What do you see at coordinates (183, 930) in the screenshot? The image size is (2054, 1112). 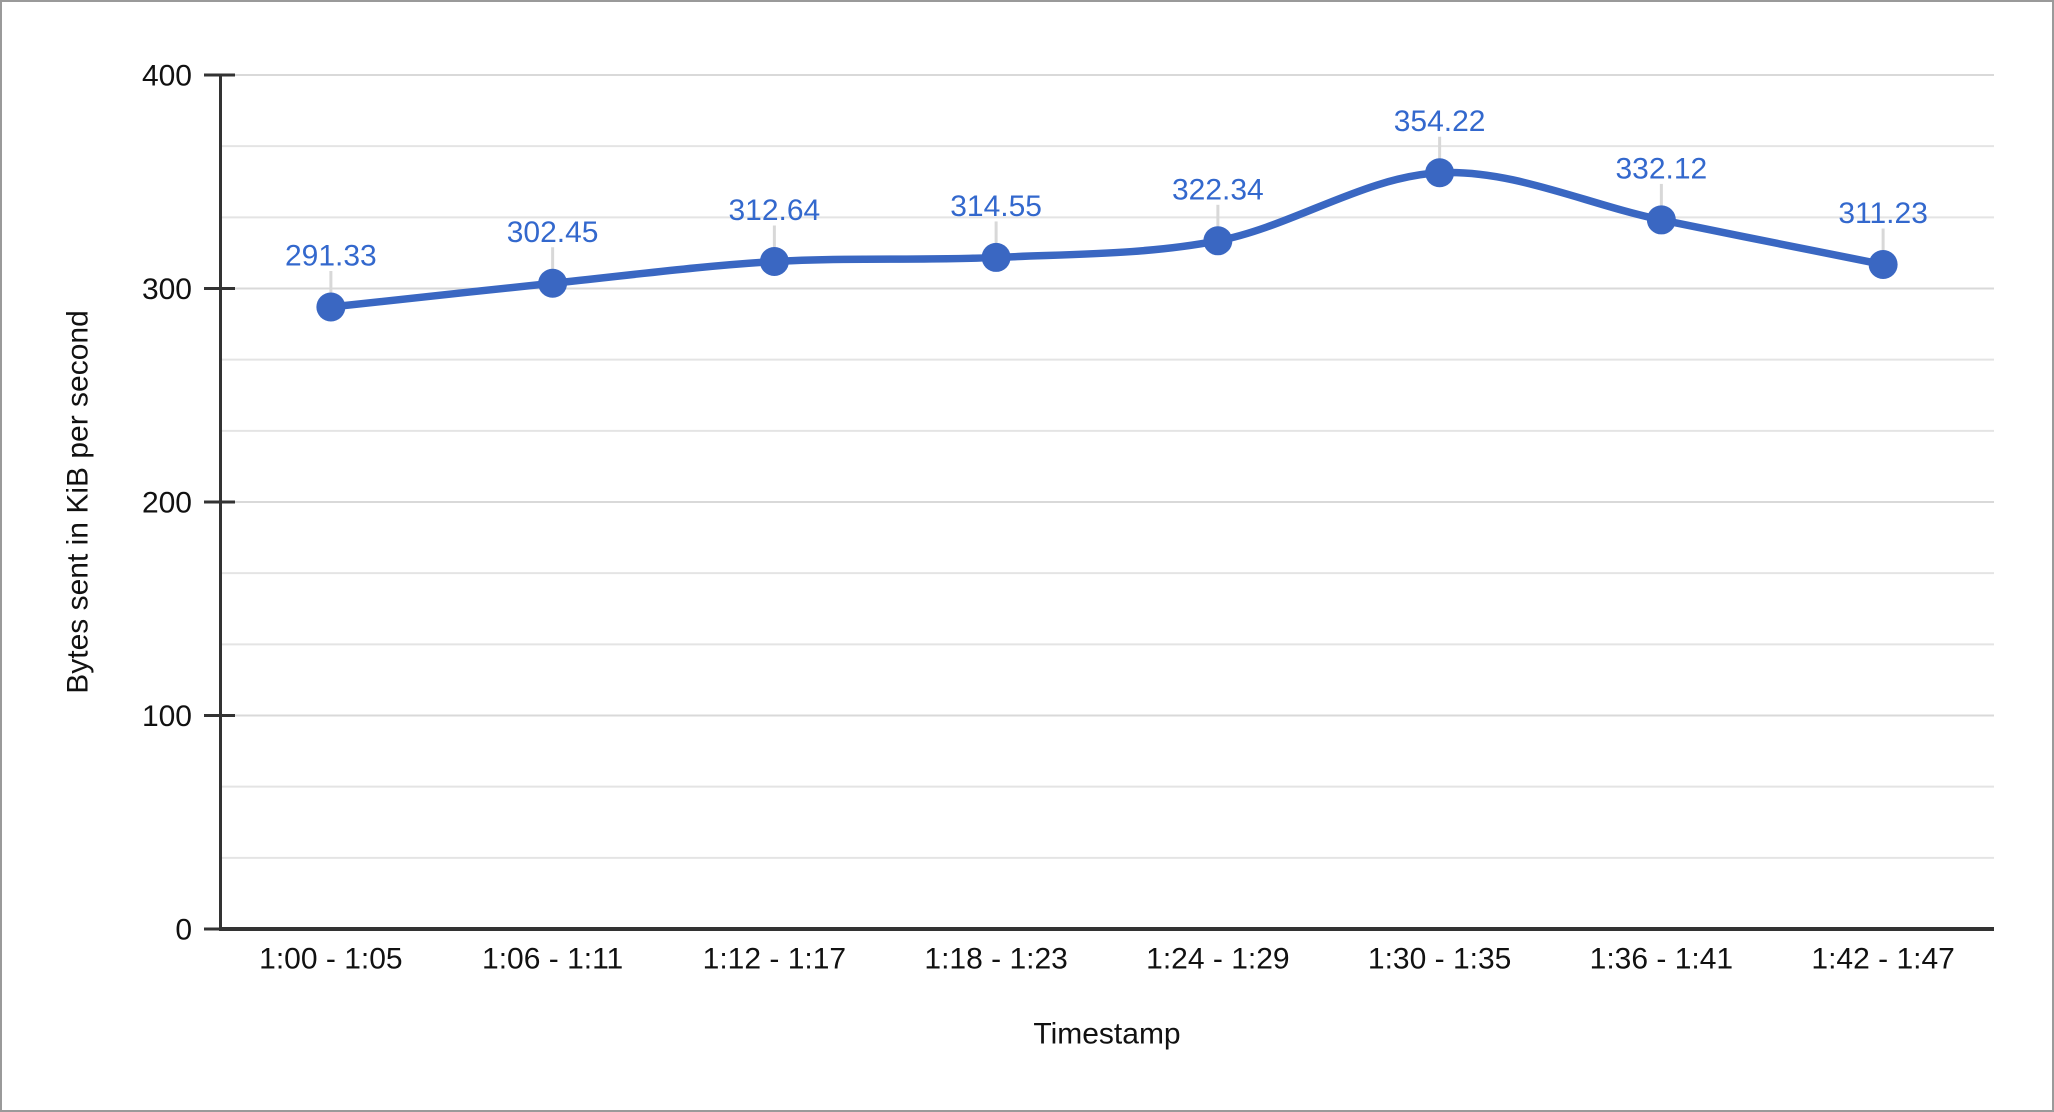 I see `y-axis-tick-label: 0` at bounding box center [183, 930].